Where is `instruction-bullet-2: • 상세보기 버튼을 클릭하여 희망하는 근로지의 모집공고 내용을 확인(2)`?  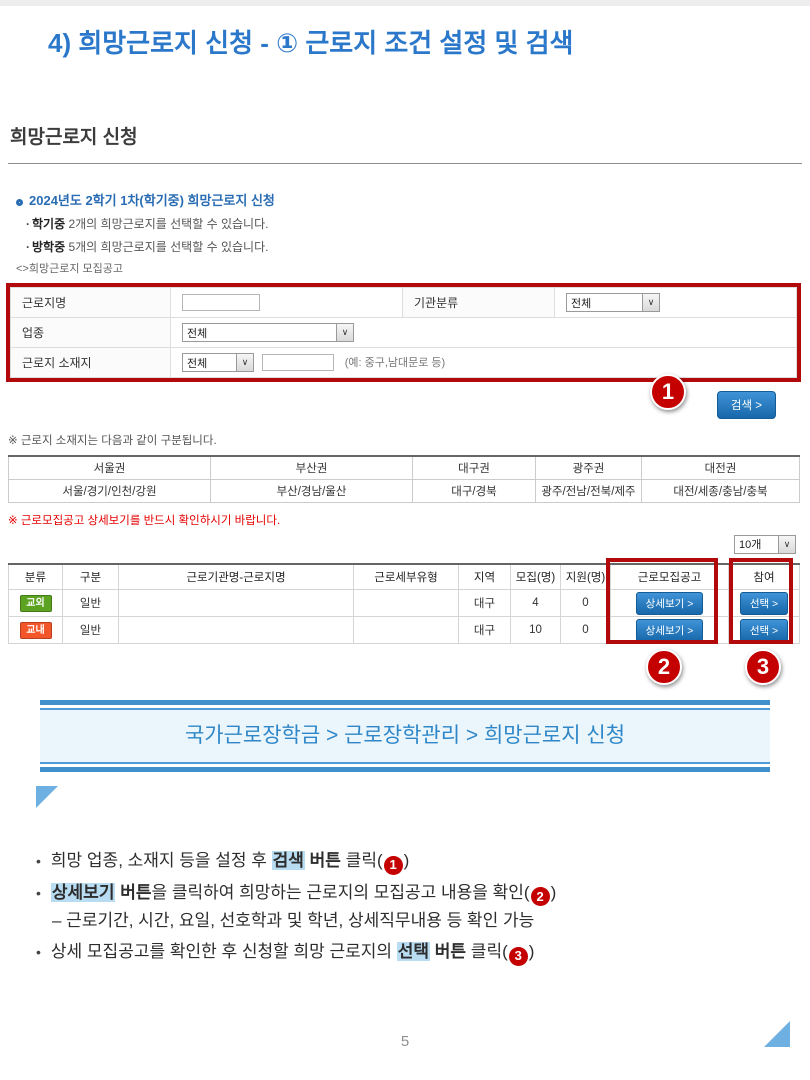 instruction-bullet-2: • 상세보기 버튼을 클릭하여 희망하는 근로지의 모집공고 내용을 확인(2) is located at coordinates (417, 893).